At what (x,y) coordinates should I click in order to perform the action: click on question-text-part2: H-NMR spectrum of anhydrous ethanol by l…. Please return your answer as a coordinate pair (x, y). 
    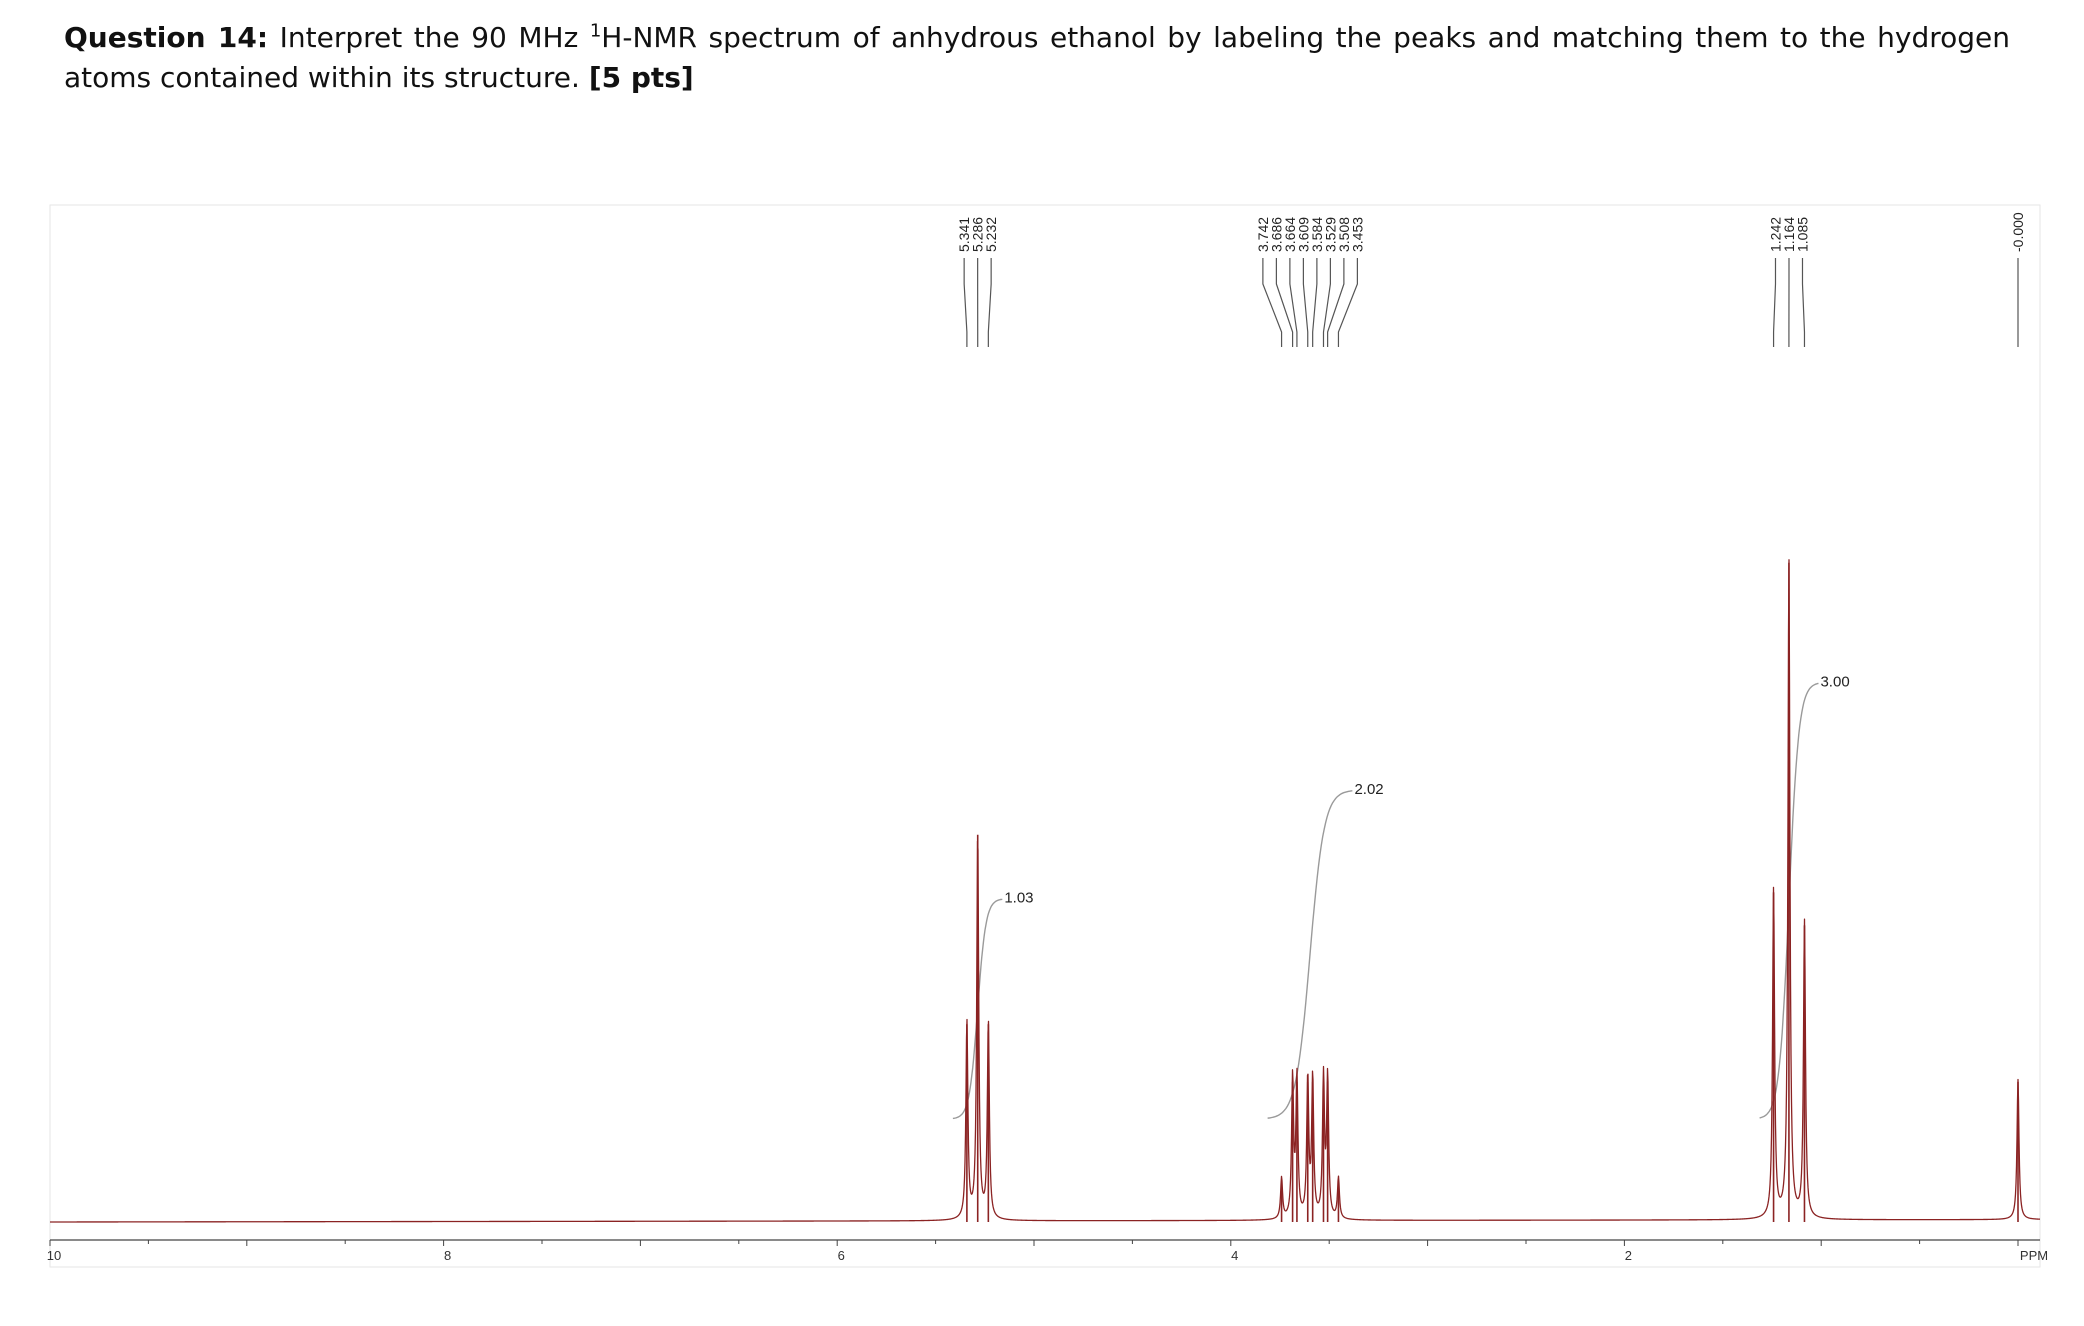
    Looking at the image, I should click on (1037, 57).